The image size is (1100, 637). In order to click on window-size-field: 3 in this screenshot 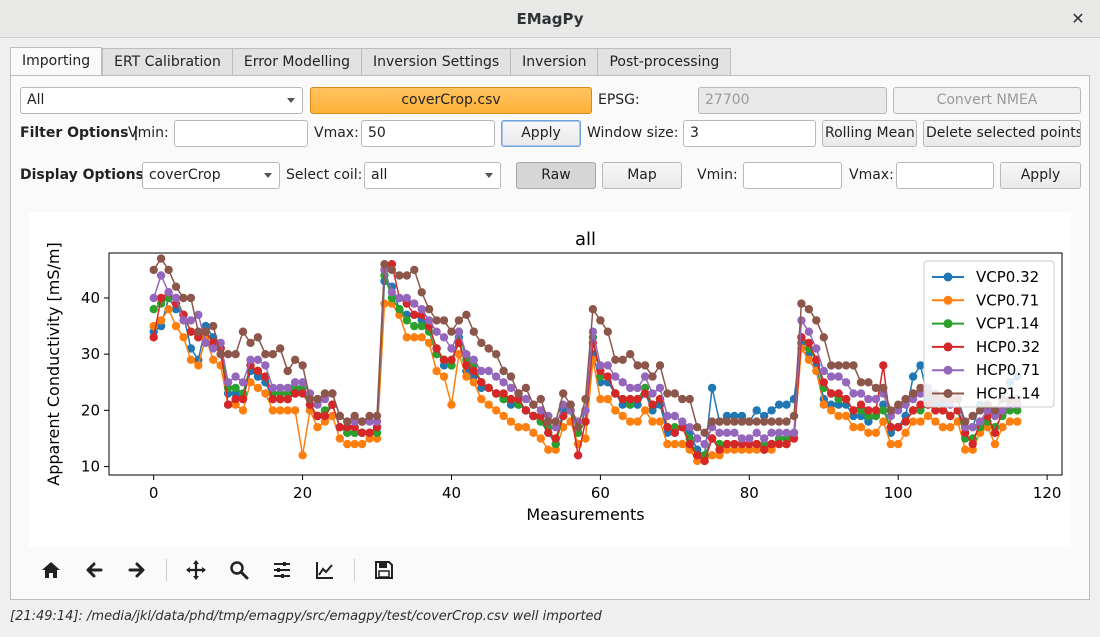, I will do `click(749, 133)`.